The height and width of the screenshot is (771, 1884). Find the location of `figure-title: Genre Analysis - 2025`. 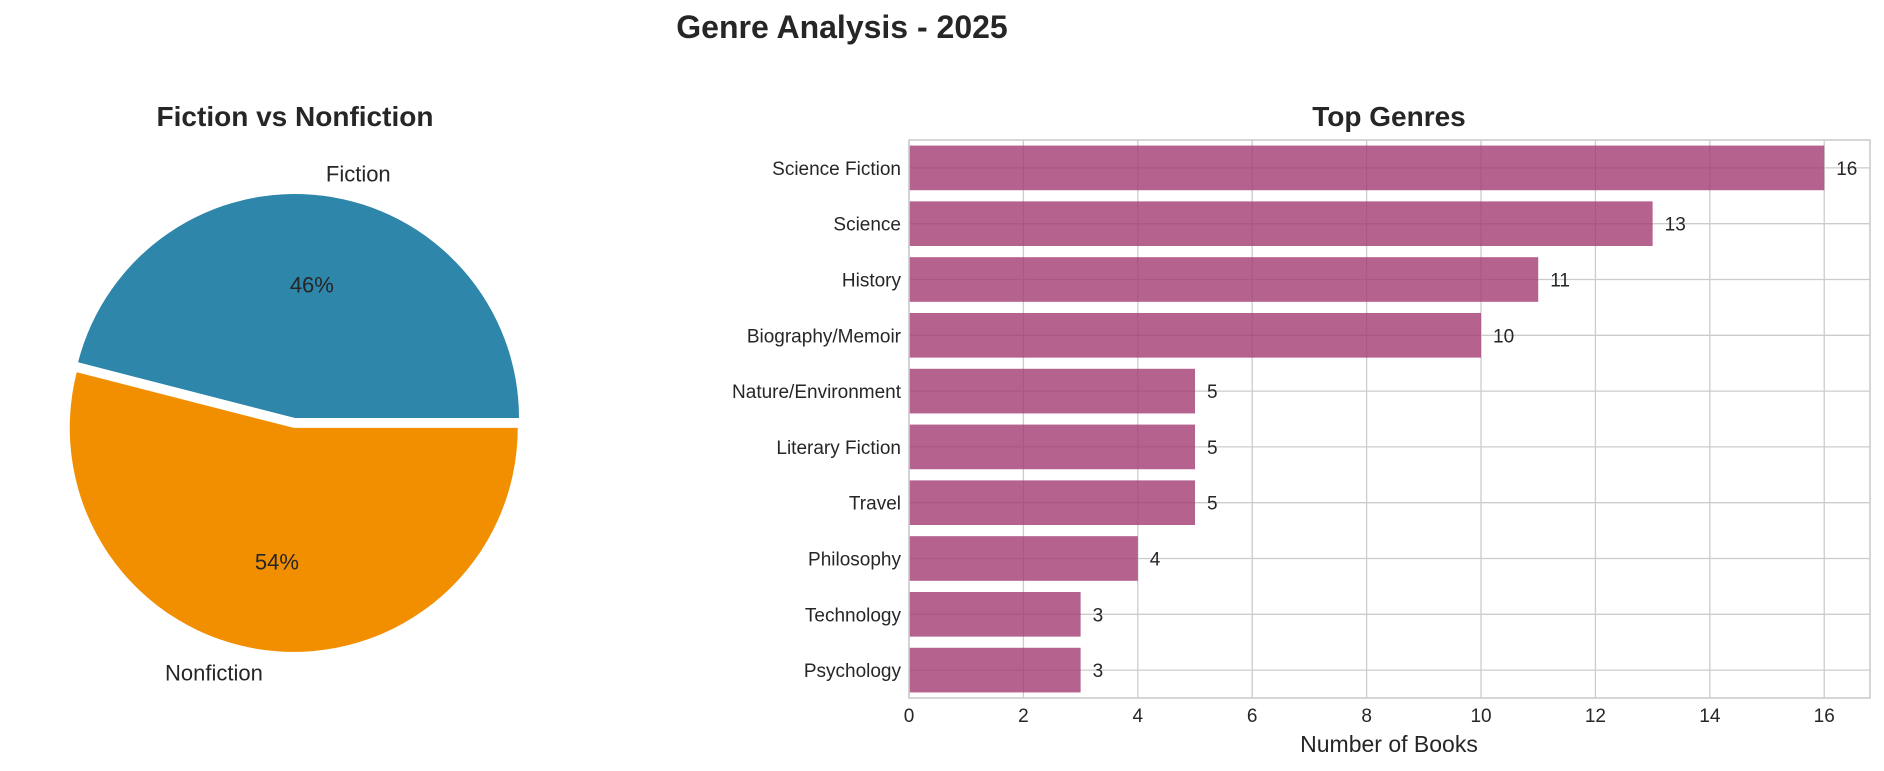

figure-title: Genre Analysis - 2025 is located at coordinates (841, 27).